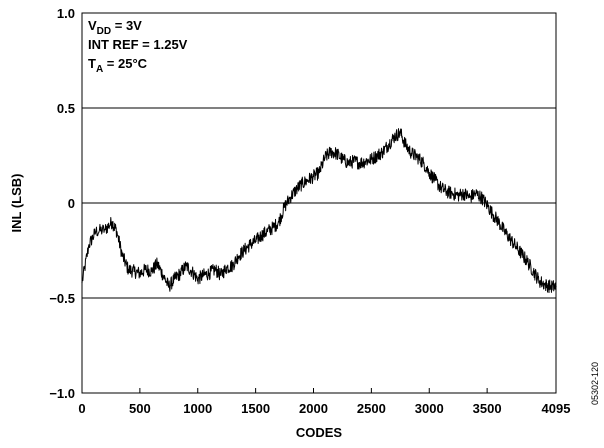 The height and width of the screenshot is (448, 604). Describe the element at coordinates (66, 108) in the screenshot. I see `y-tick-label: 0.5` at that location.